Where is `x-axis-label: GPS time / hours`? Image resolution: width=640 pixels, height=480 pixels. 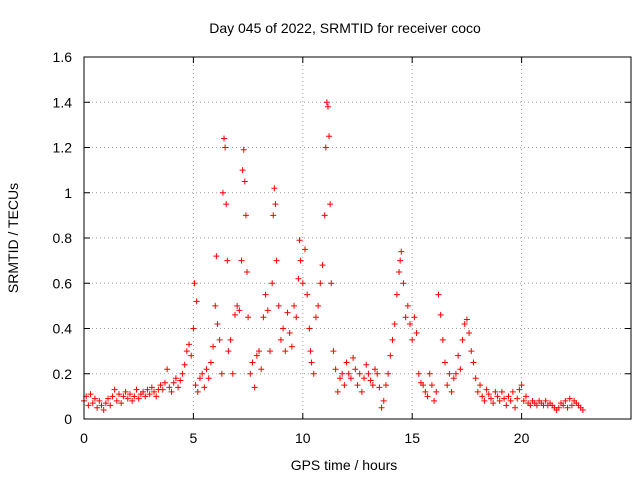
x-axis-label: GPS time / hours is located at coordinates (344, 465).